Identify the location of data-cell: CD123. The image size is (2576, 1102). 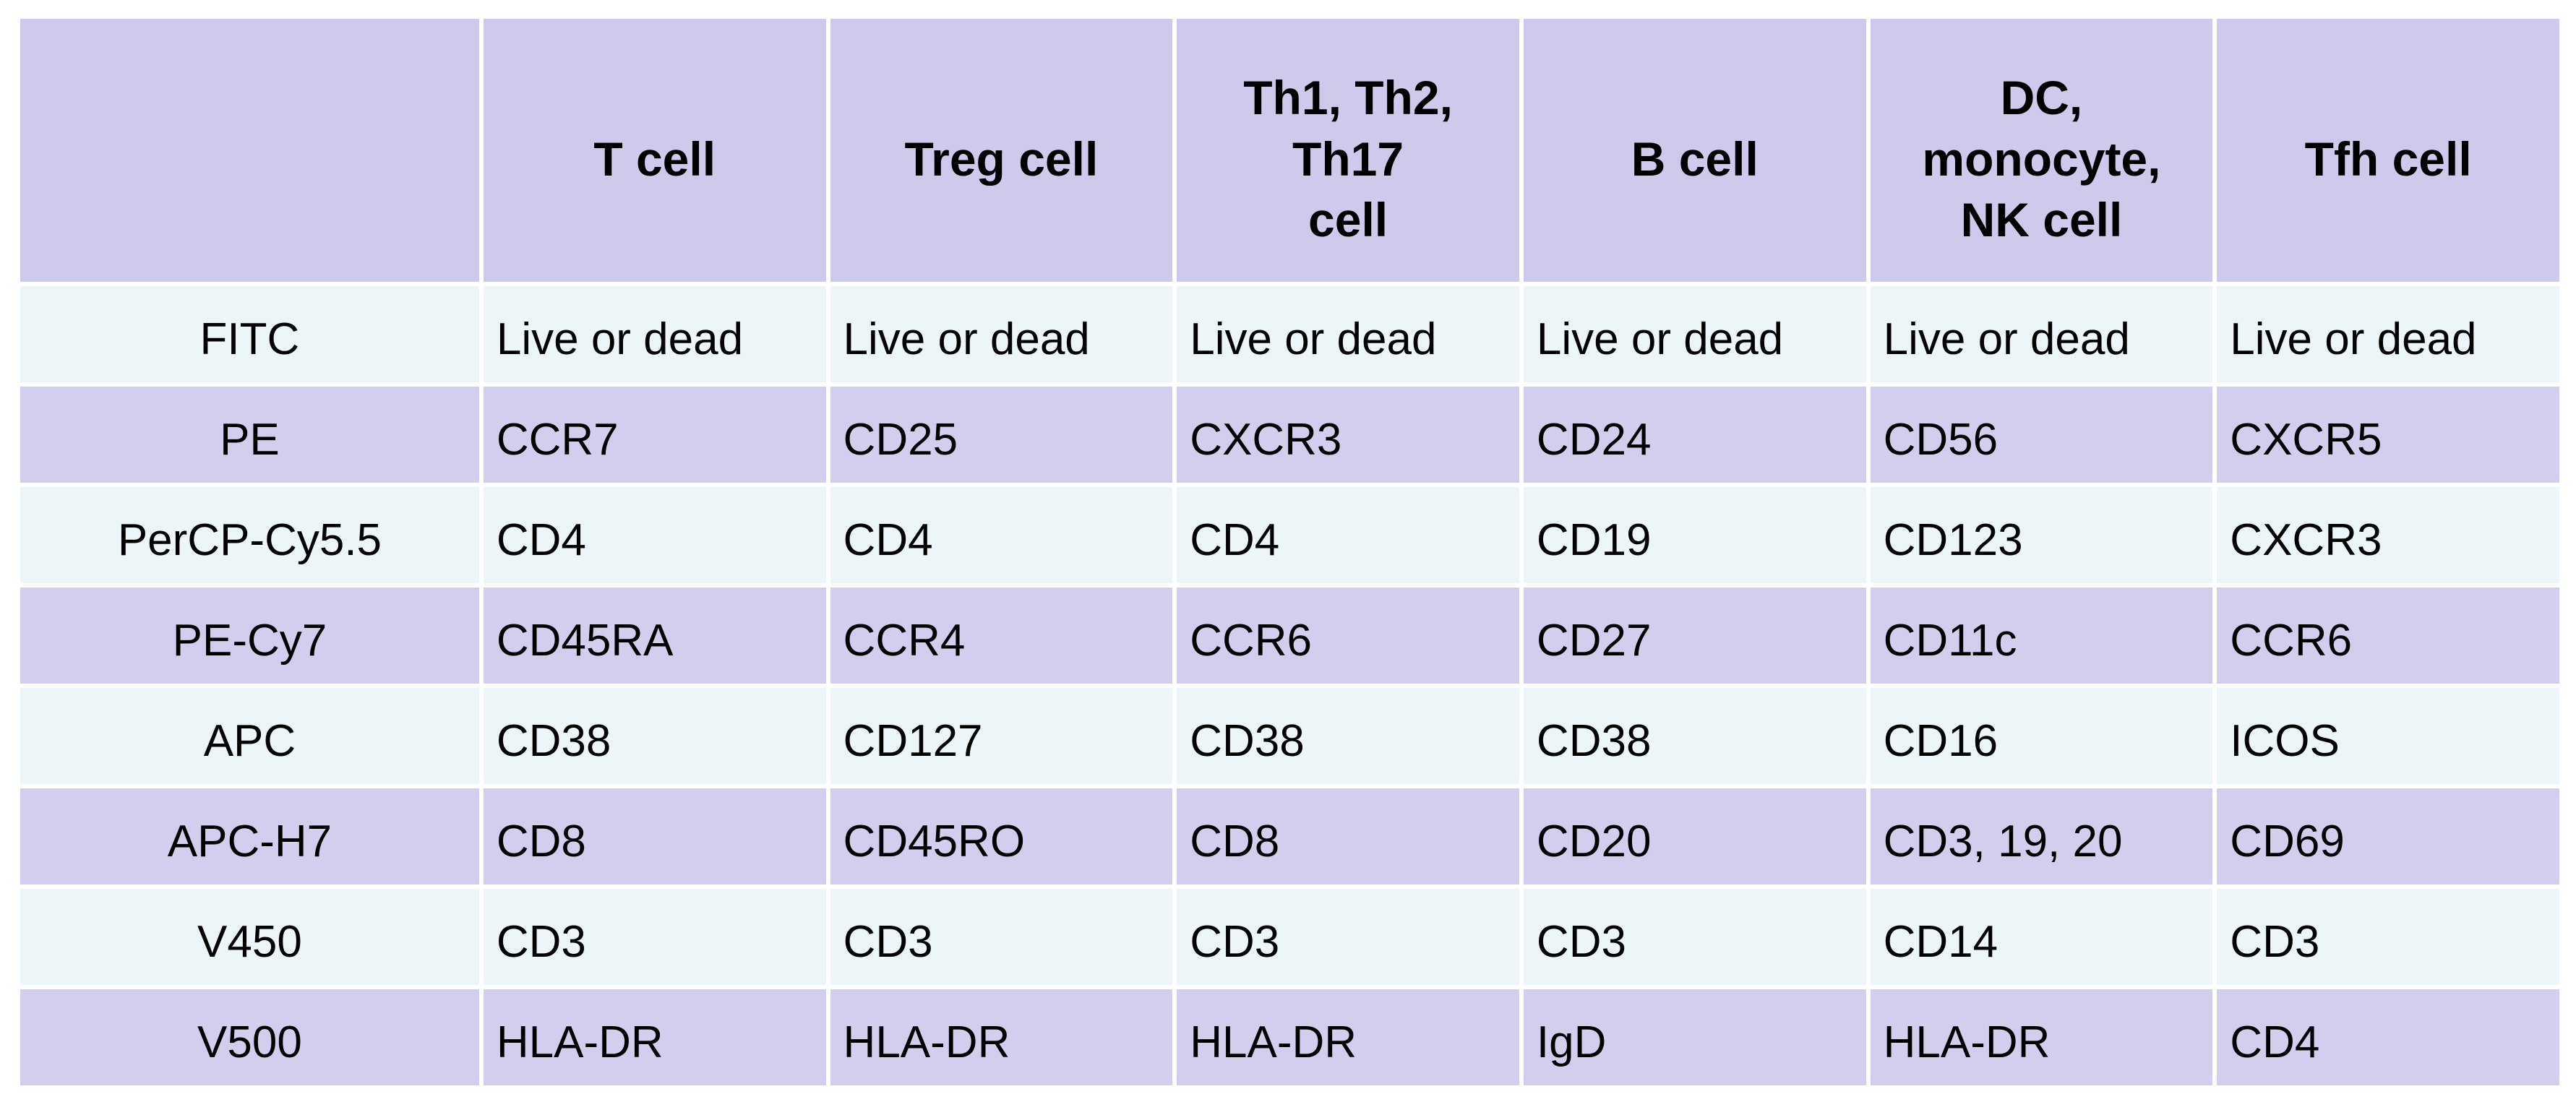
(2042, 535).